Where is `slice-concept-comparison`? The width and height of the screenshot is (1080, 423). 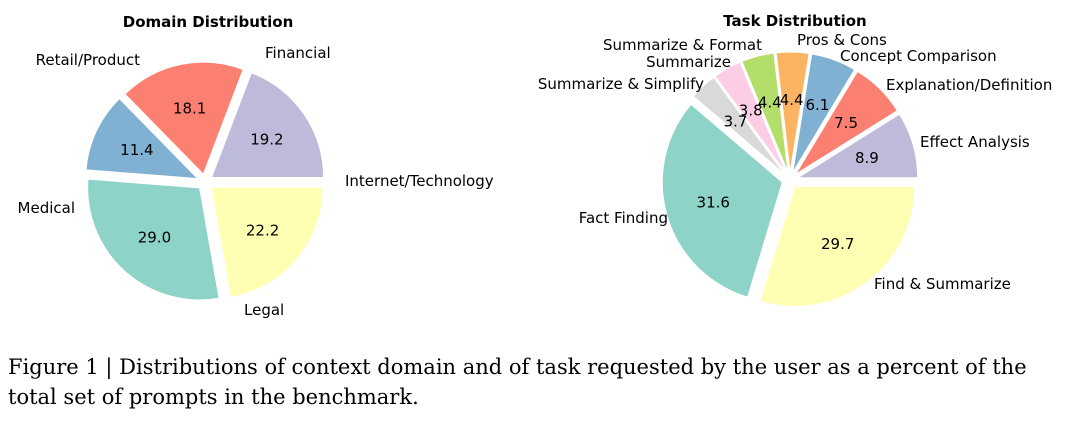
slice-concept-comparison is located at coordinates (824, 113).